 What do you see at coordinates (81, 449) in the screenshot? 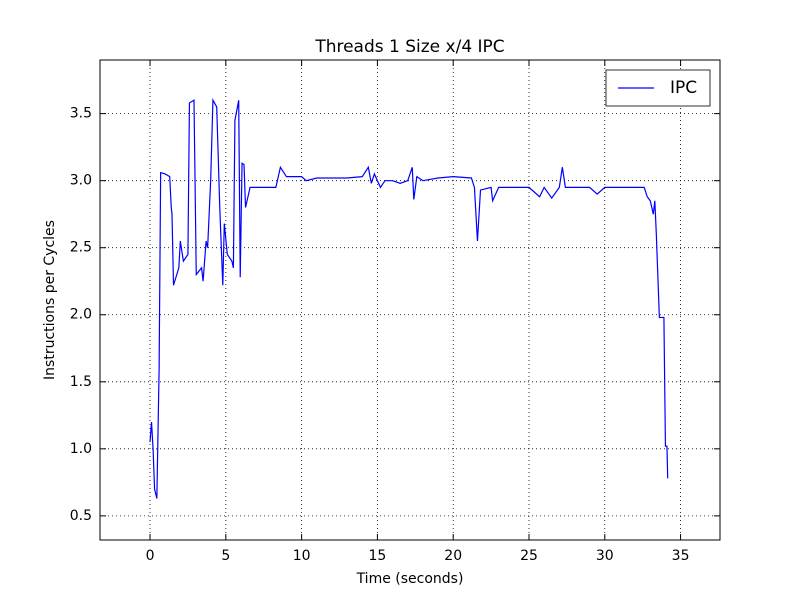
I see `y-tick-label: 1.0` at bounding box center [81, 449].